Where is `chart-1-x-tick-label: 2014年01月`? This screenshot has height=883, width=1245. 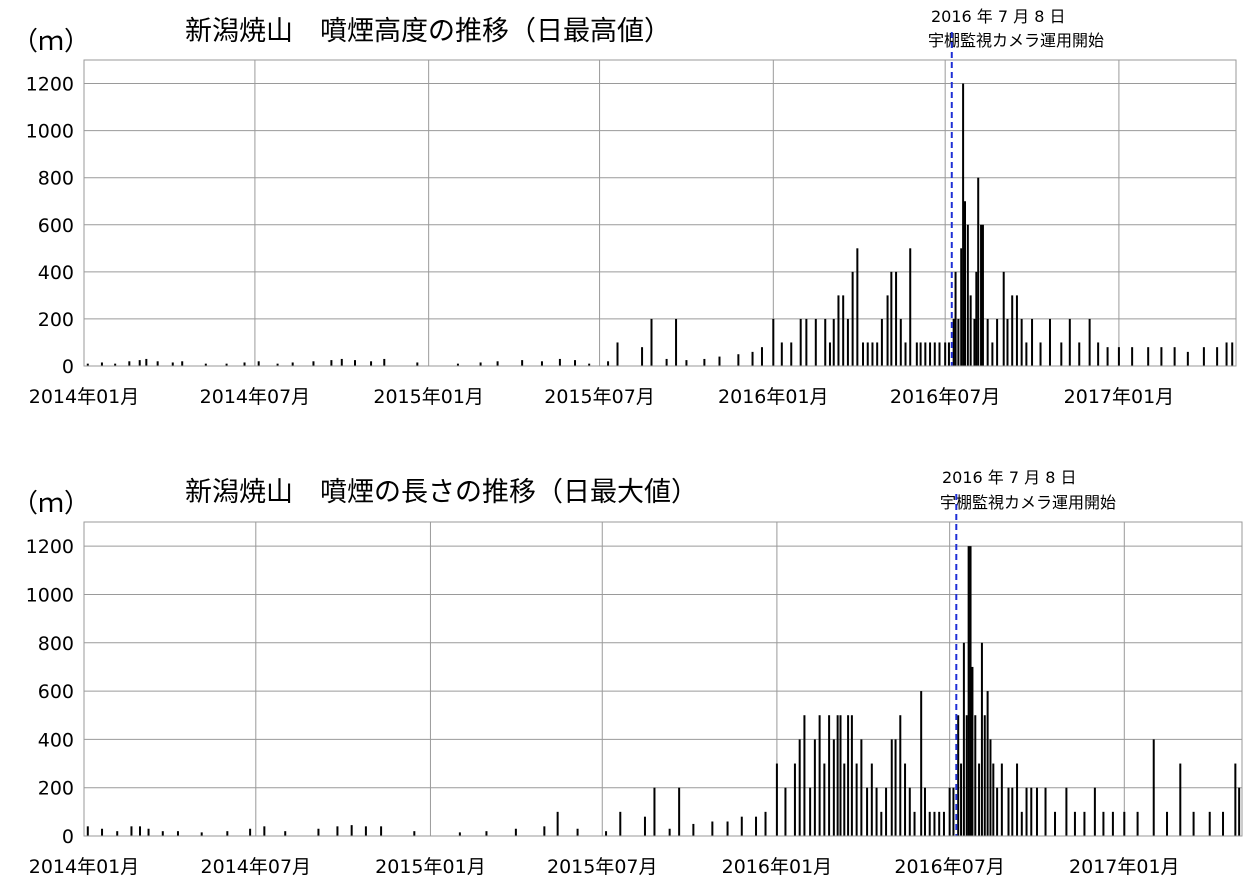
chart-1-x-tick-label: 2014年01月 is located at coordinates (84, 397).